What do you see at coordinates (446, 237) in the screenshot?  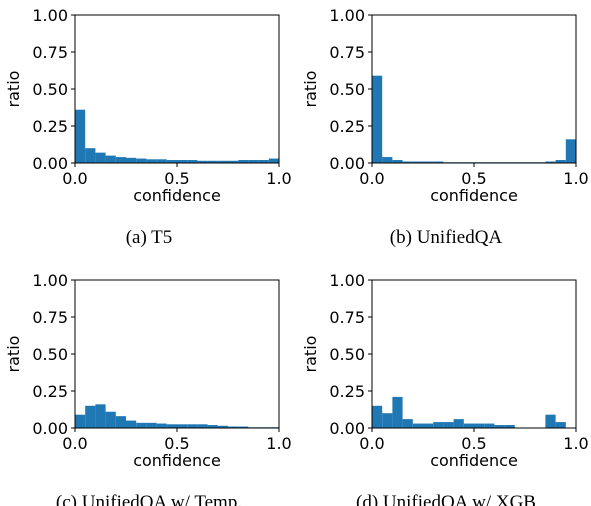 I see `subplot-caption: (b) UnifiedQA` at bounding box center [446, 237].